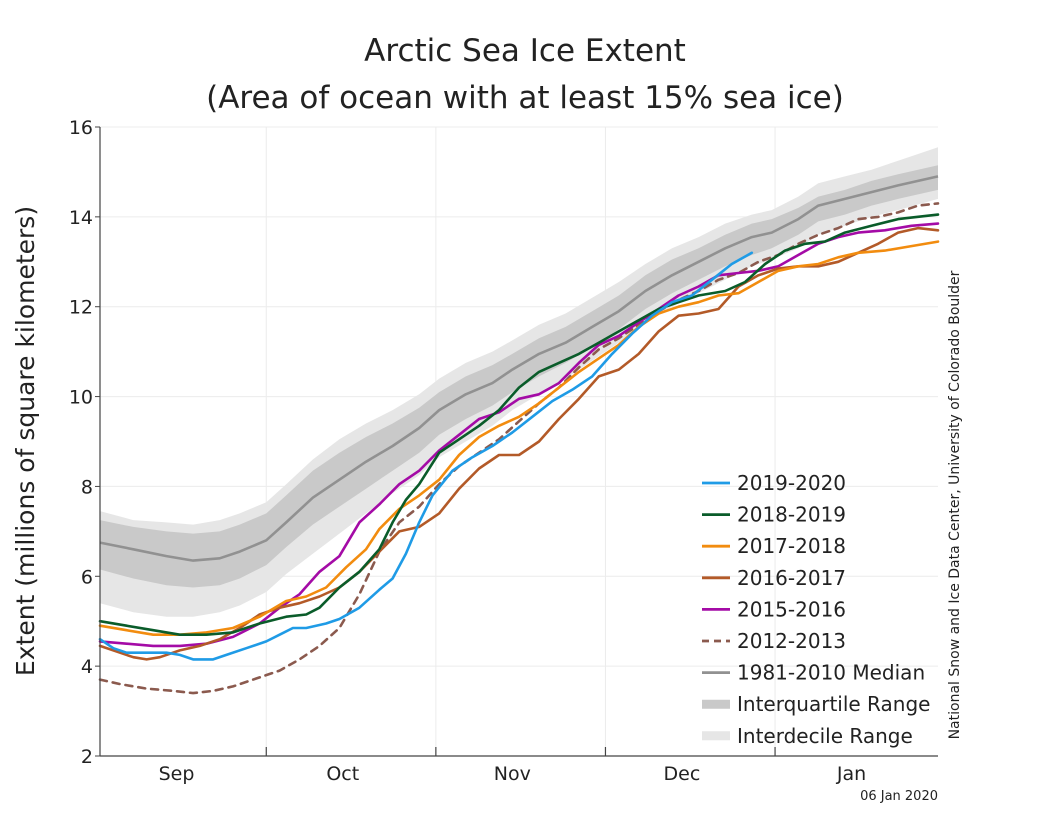  I want to click on legend-label: 2018-2019, so click(791, 515).